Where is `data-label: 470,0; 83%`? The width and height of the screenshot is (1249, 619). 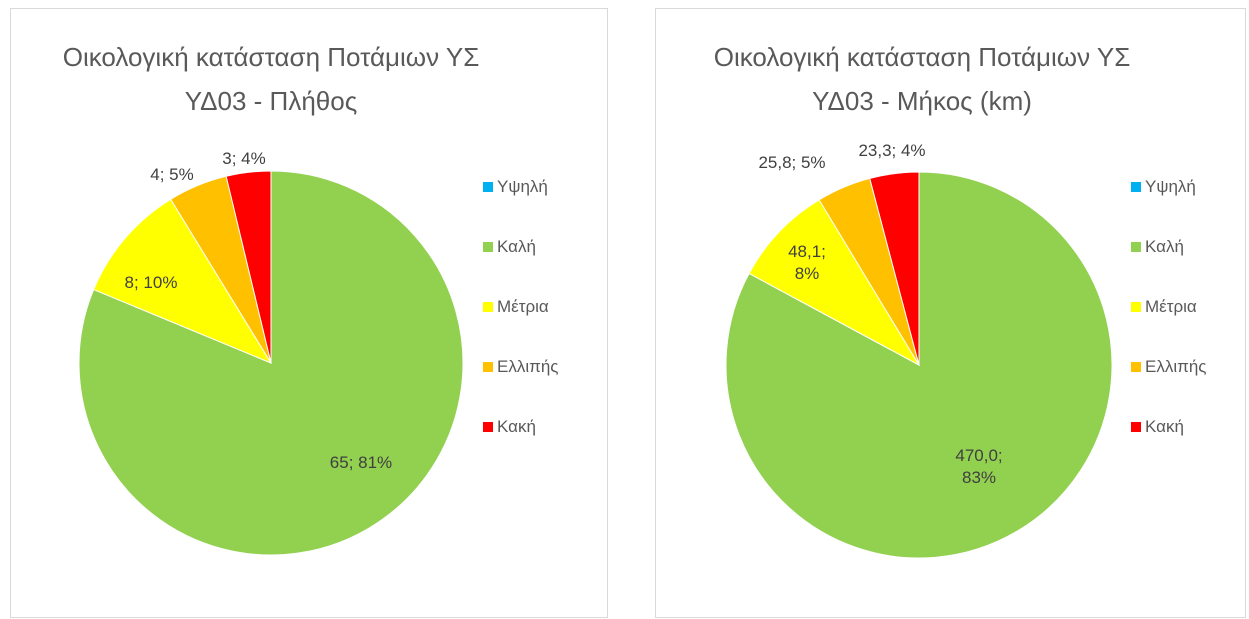
data-label: 470,0; 83% is located at coordinates (979, 466).